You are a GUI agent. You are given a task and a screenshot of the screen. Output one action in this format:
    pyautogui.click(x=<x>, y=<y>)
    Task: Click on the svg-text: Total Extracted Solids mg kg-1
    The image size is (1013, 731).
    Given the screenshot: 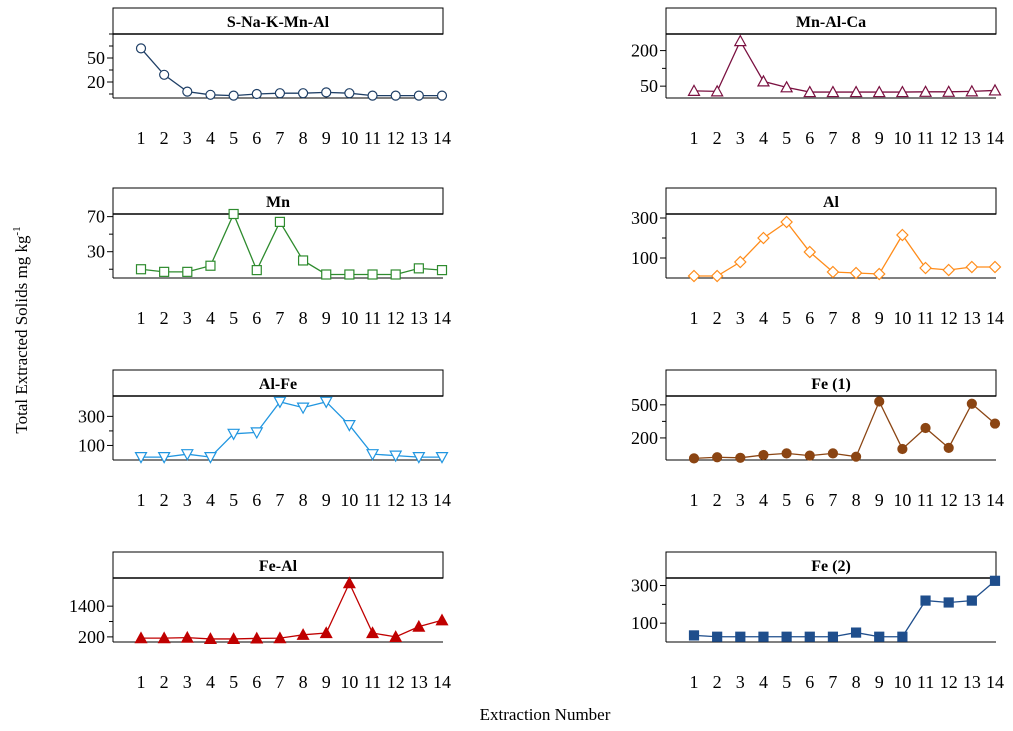 What is the action you would take?
    pyautogui.click(x=21, y=329)
    